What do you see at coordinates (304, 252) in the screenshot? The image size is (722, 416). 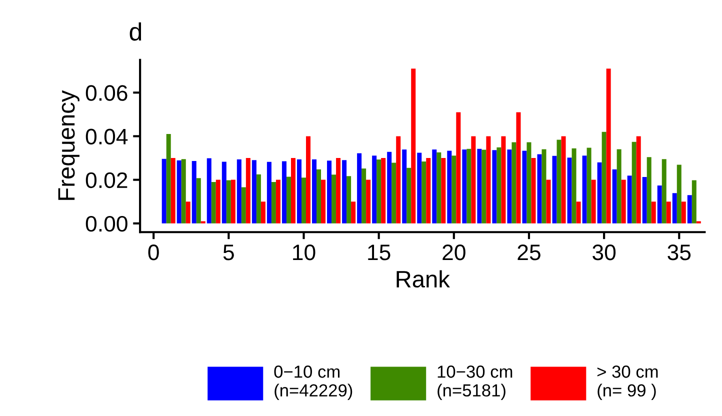 I see `x-tick-label: 10` at bounding box center [304, 252].